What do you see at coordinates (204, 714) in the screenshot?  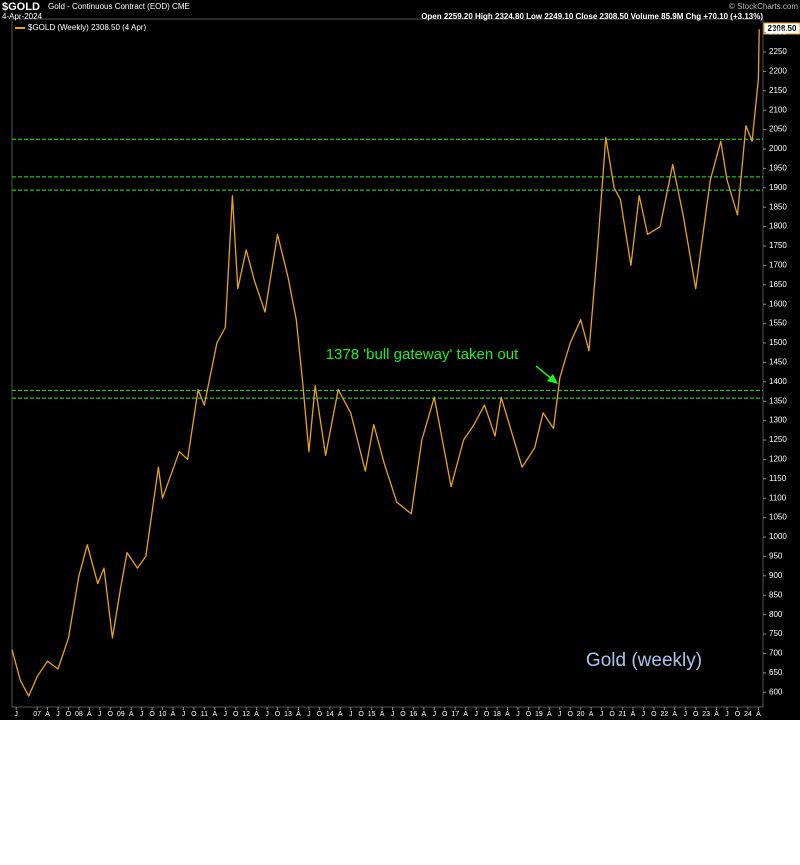 I see `x-tick-label: 11` at bounding box center [204, 714].